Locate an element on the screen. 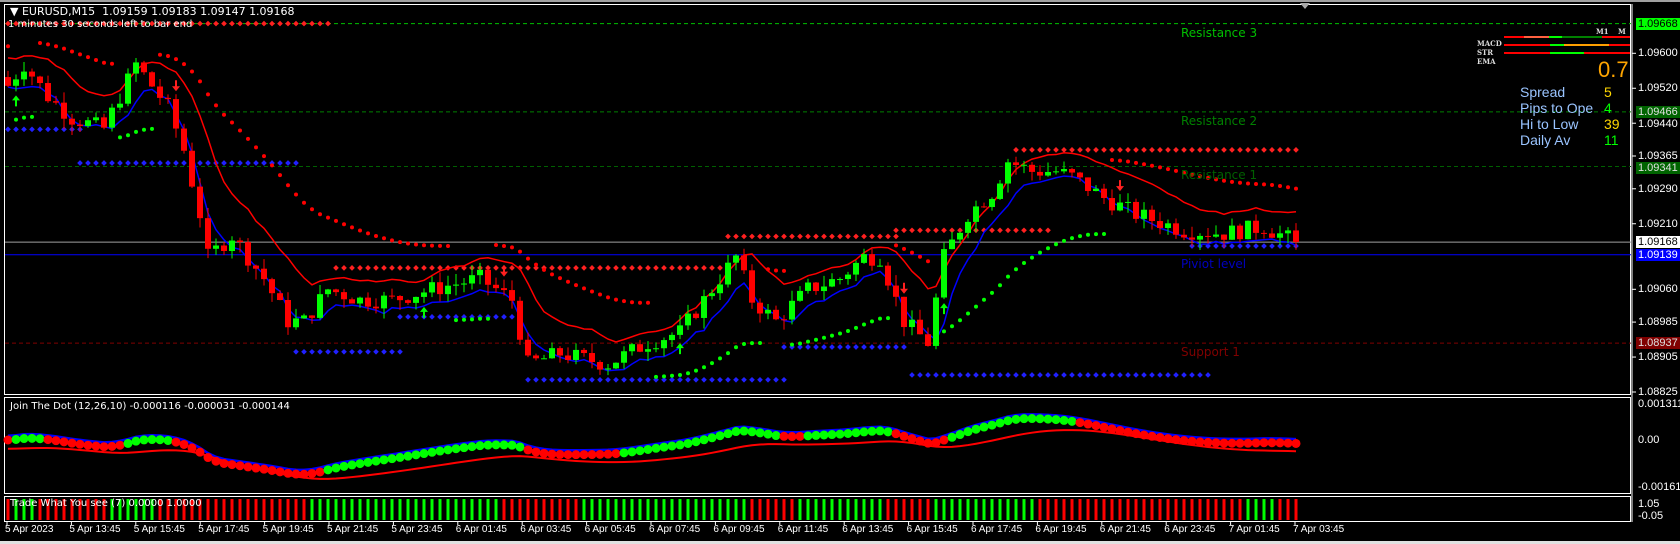 Image resolution: width=1680 pixels, height=544 pixels. price-axis-label: 1.09210 is located at coordinates (1658, 223).